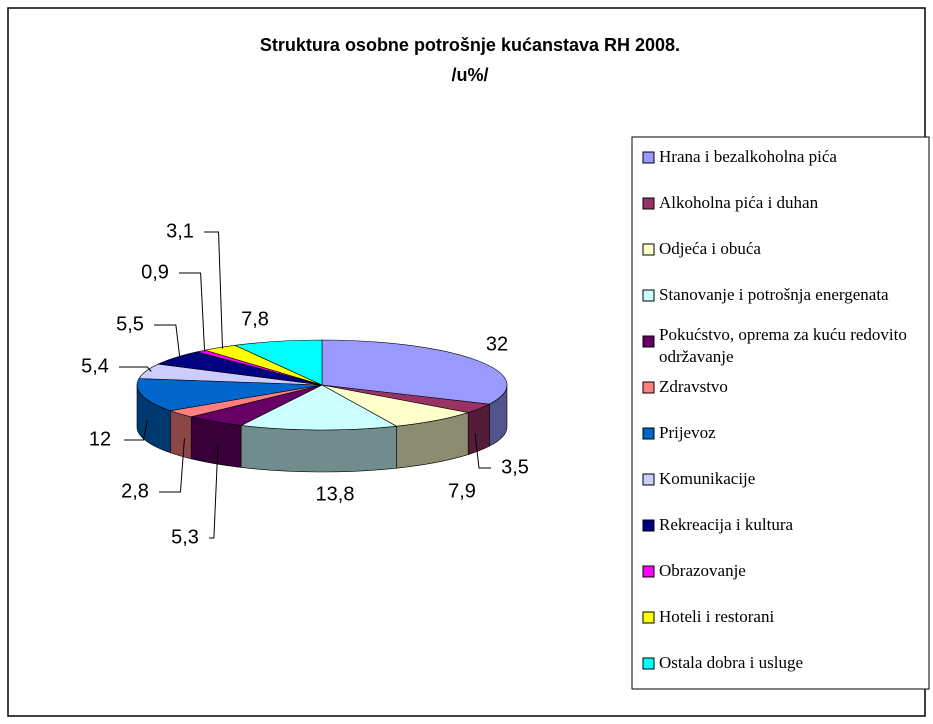 The height and width of the screenshot is (724, 933). What do you see at coordinates (497, 344) in the screenshot?
I see `data-label: 32` at bounding box center [497, 344].